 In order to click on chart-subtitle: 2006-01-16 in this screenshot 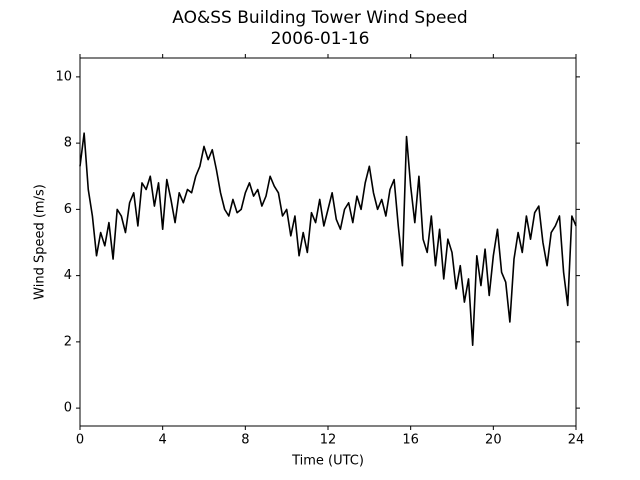, I will do `click(320, 39)`.